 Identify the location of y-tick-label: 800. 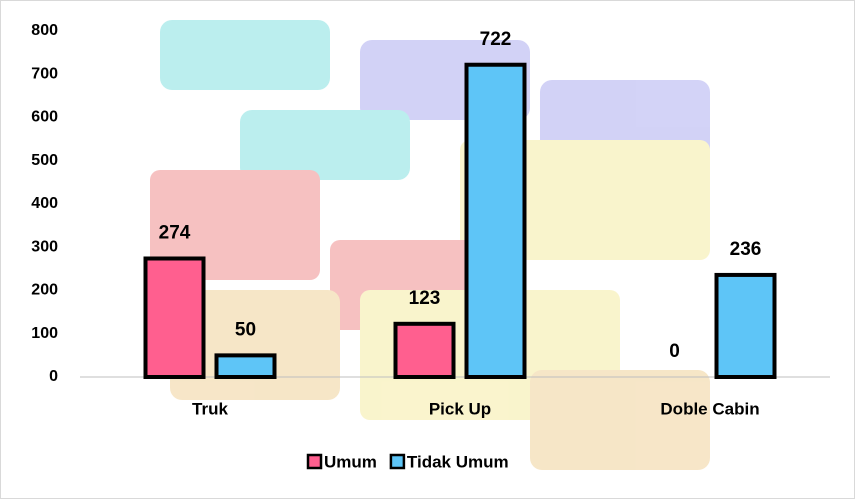
(44, 30).